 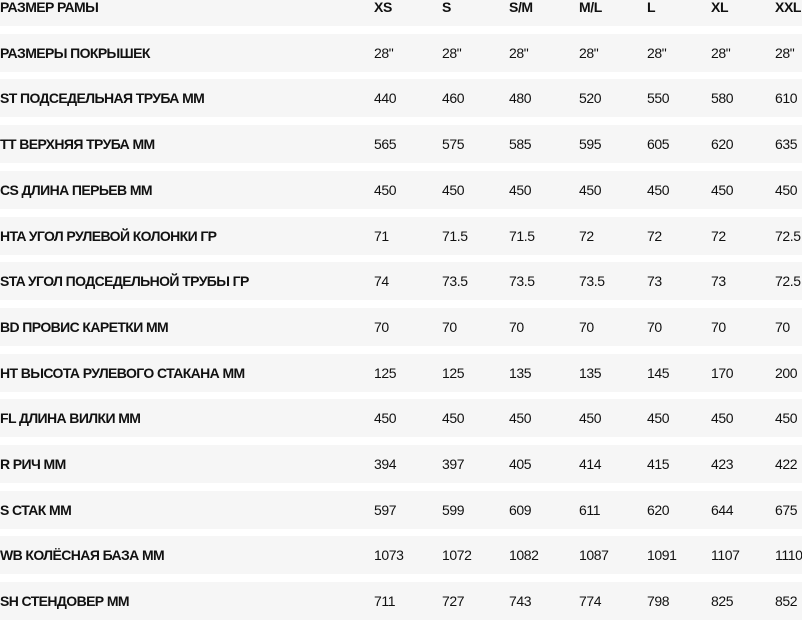 What do you see at coordinates (381, 281) in the screenshot?
I see `value-cell: 74` at bounding box center [381, 281].